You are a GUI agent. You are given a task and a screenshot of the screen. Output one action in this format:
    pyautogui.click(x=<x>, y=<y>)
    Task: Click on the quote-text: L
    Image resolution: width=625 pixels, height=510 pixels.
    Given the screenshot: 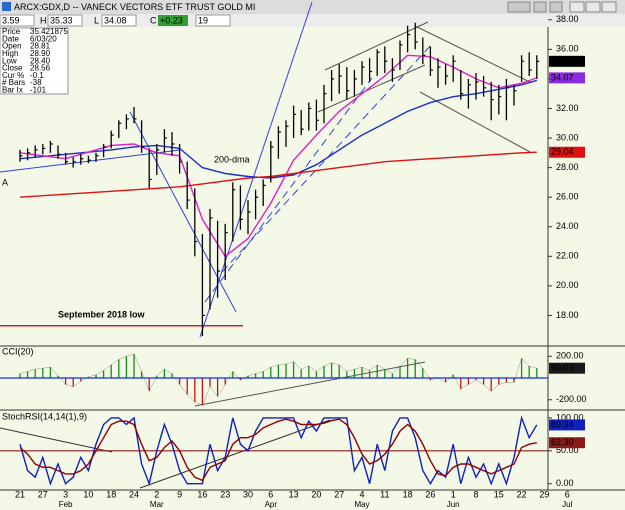 What is the action you would take?
    pyautogui.click(x=96, y=20)
    